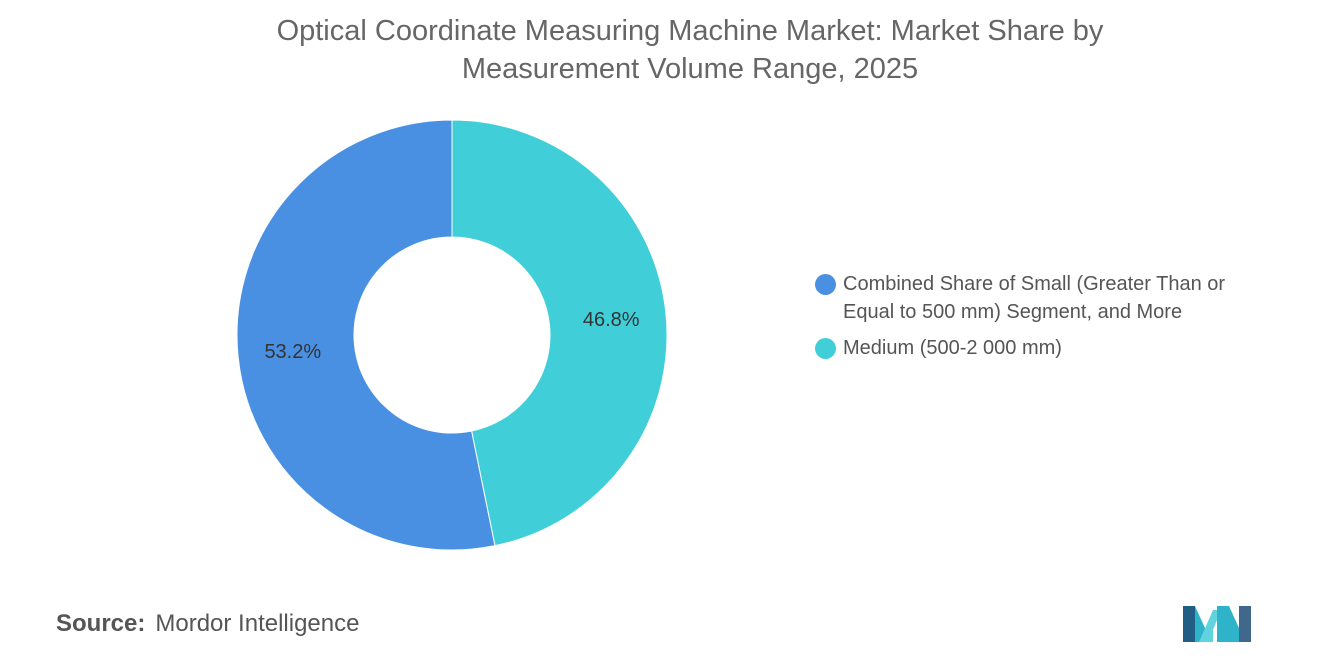 The height and width of the screenshot is (665, 1320). Describe the element at coordinates (101, 623) in the screenshot. I see `source-label: Source:` at that location.